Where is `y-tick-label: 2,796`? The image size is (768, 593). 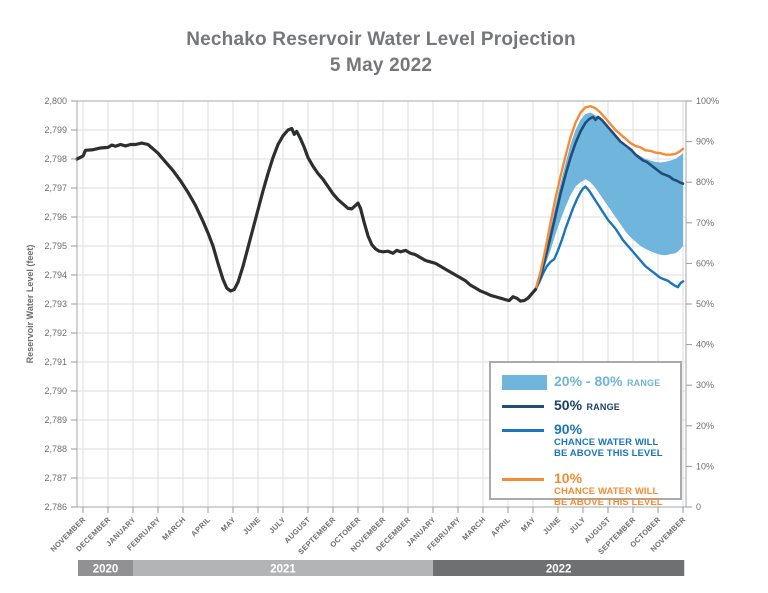
y-tick-label: 2,796 is located at coordinates (55, 217).